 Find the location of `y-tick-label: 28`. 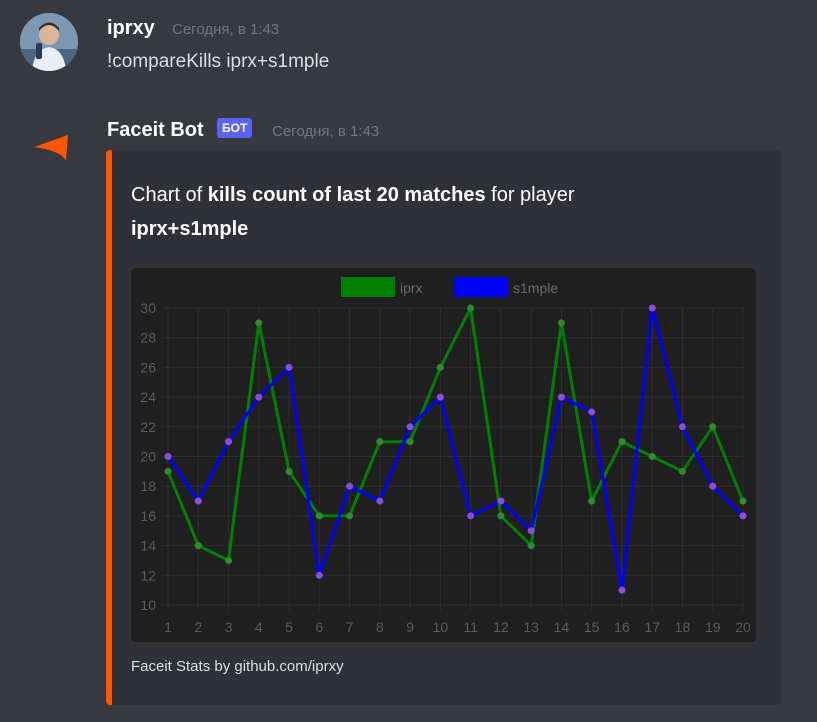

y-tick-label: 28 is located at coordinates (148, 338).